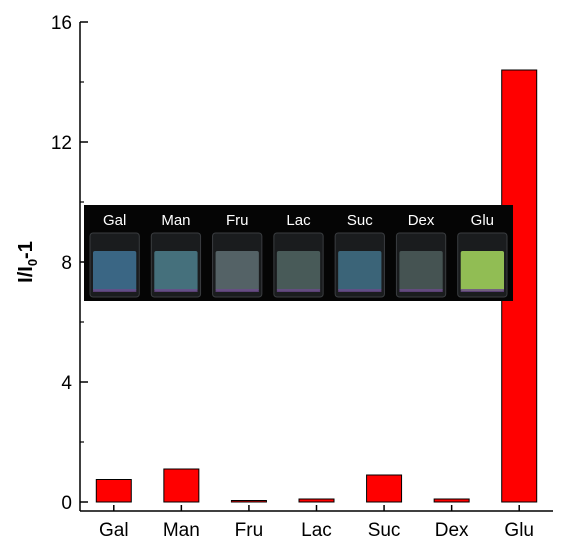  I want to click on vial-label: Gal, so click(114, 220).